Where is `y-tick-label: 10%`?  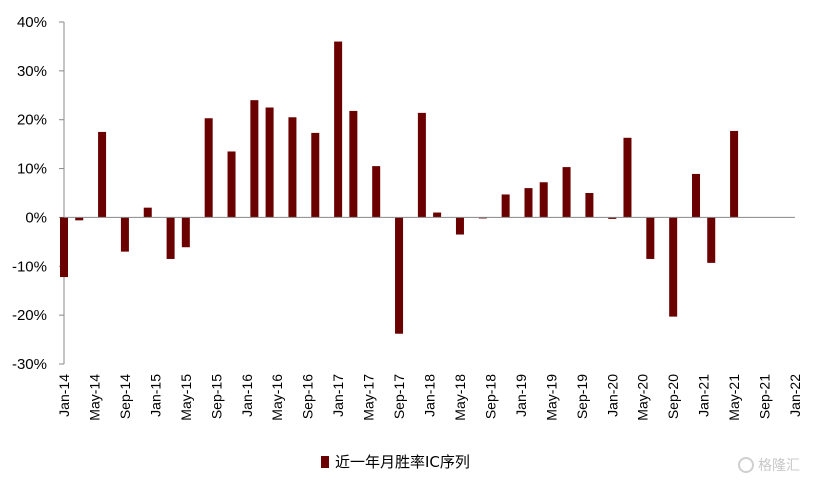 y-tick-label: 10% is located at coordinates (32, 169).